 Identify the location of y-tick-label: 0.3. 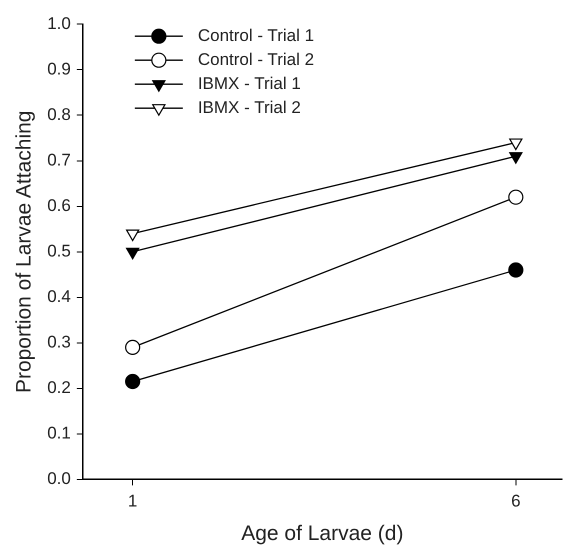
(59, 342).